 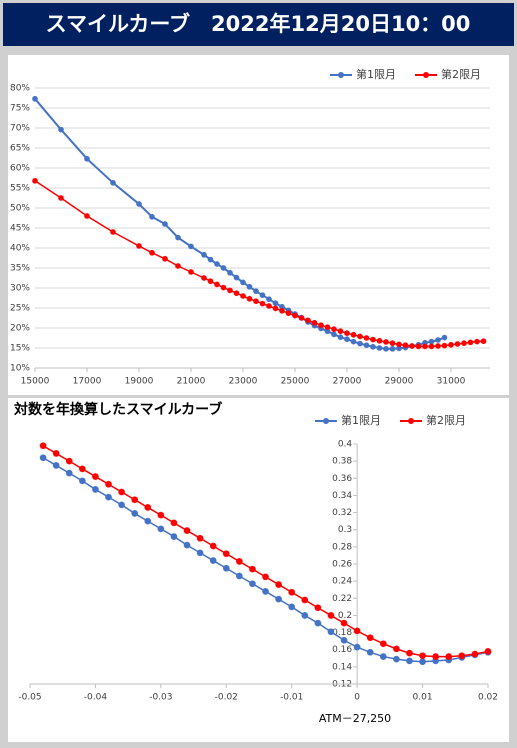 What do you see at coordinates (411, 421) in the screenshot?
I see `legend-marker` at bounding box center [411, 421].